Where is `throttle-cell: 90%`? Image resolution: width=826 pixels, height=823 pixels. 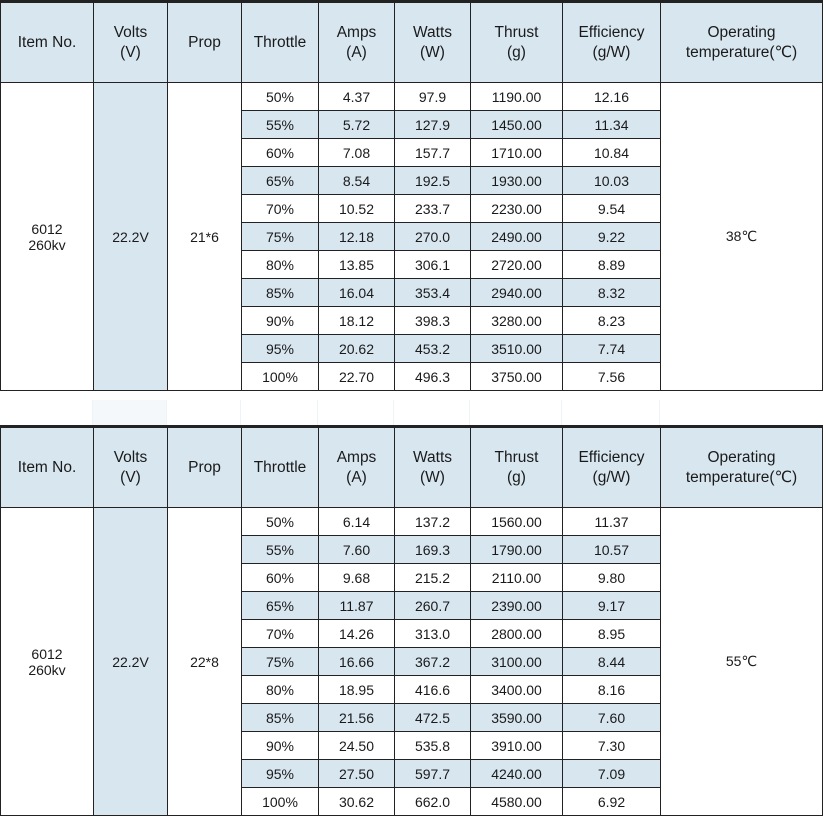 throttle-cell: 90% is located at coordinates (280, 745).